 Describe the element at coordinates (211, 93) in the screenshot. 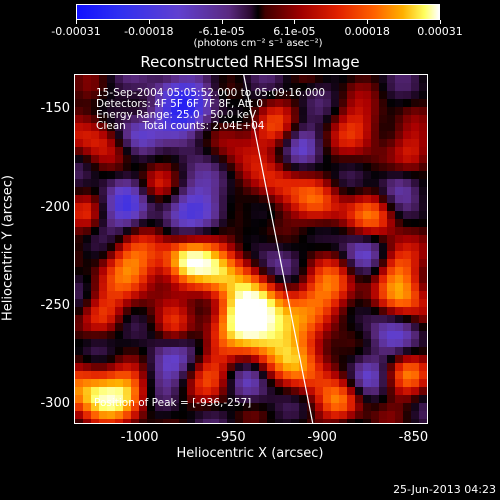

I see `annotation-time: 15-Sep-2004 05:05:52.000 to 05:09:16.000` at that location.